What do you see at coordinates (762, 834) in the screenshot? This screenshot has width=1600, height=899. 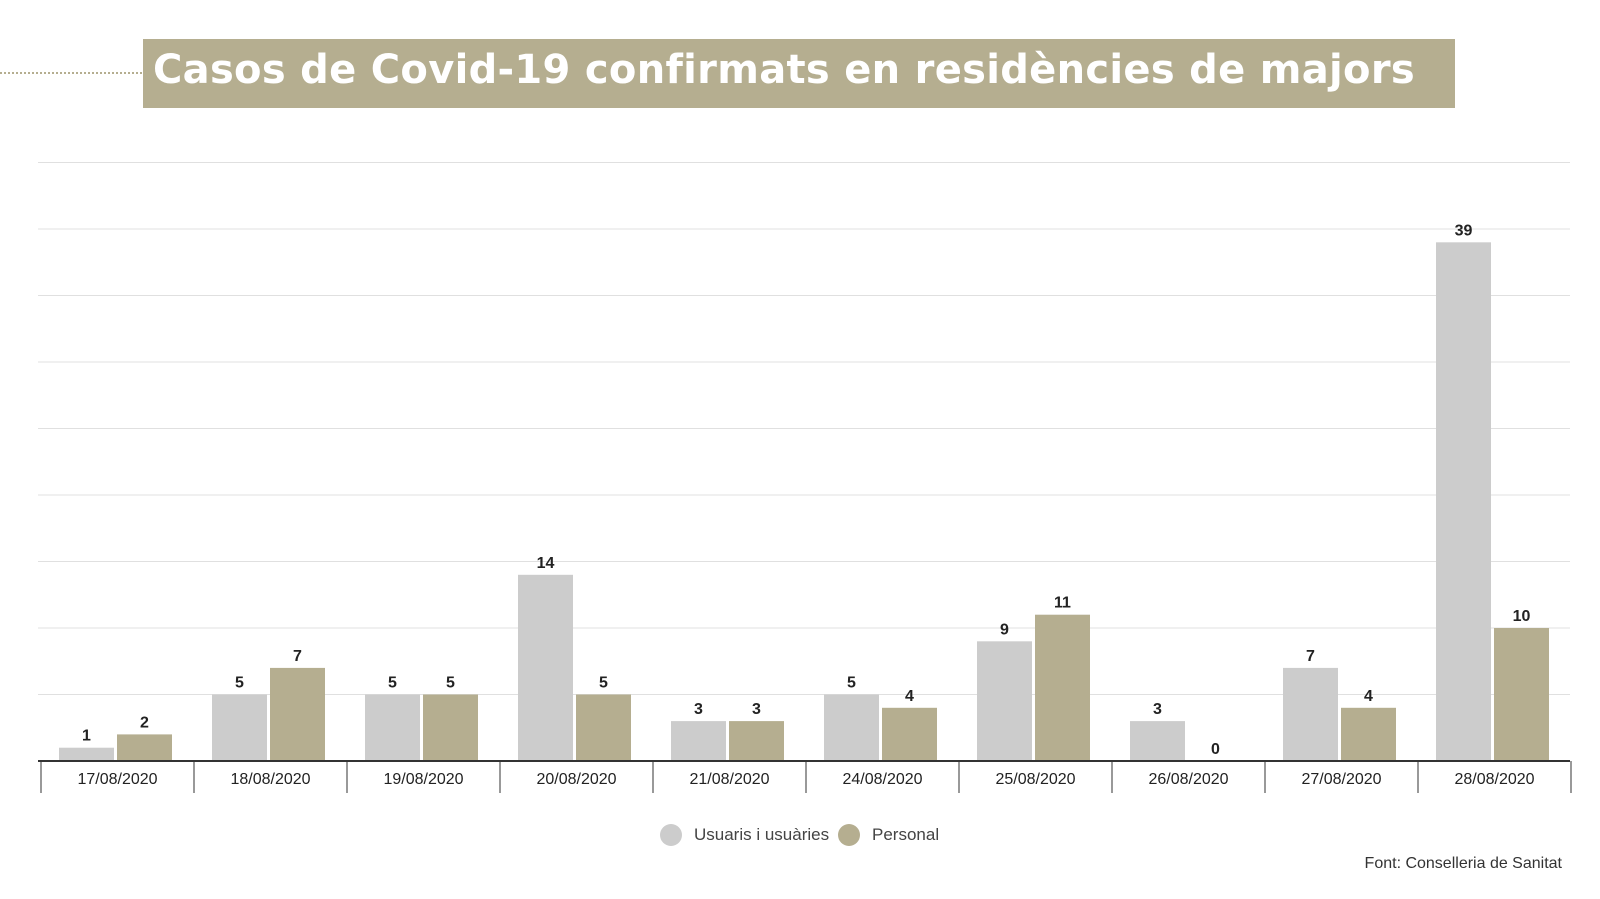 I see `legend-label-usuaris: Usuaris i usuàries` at bounding box center [762, 834].